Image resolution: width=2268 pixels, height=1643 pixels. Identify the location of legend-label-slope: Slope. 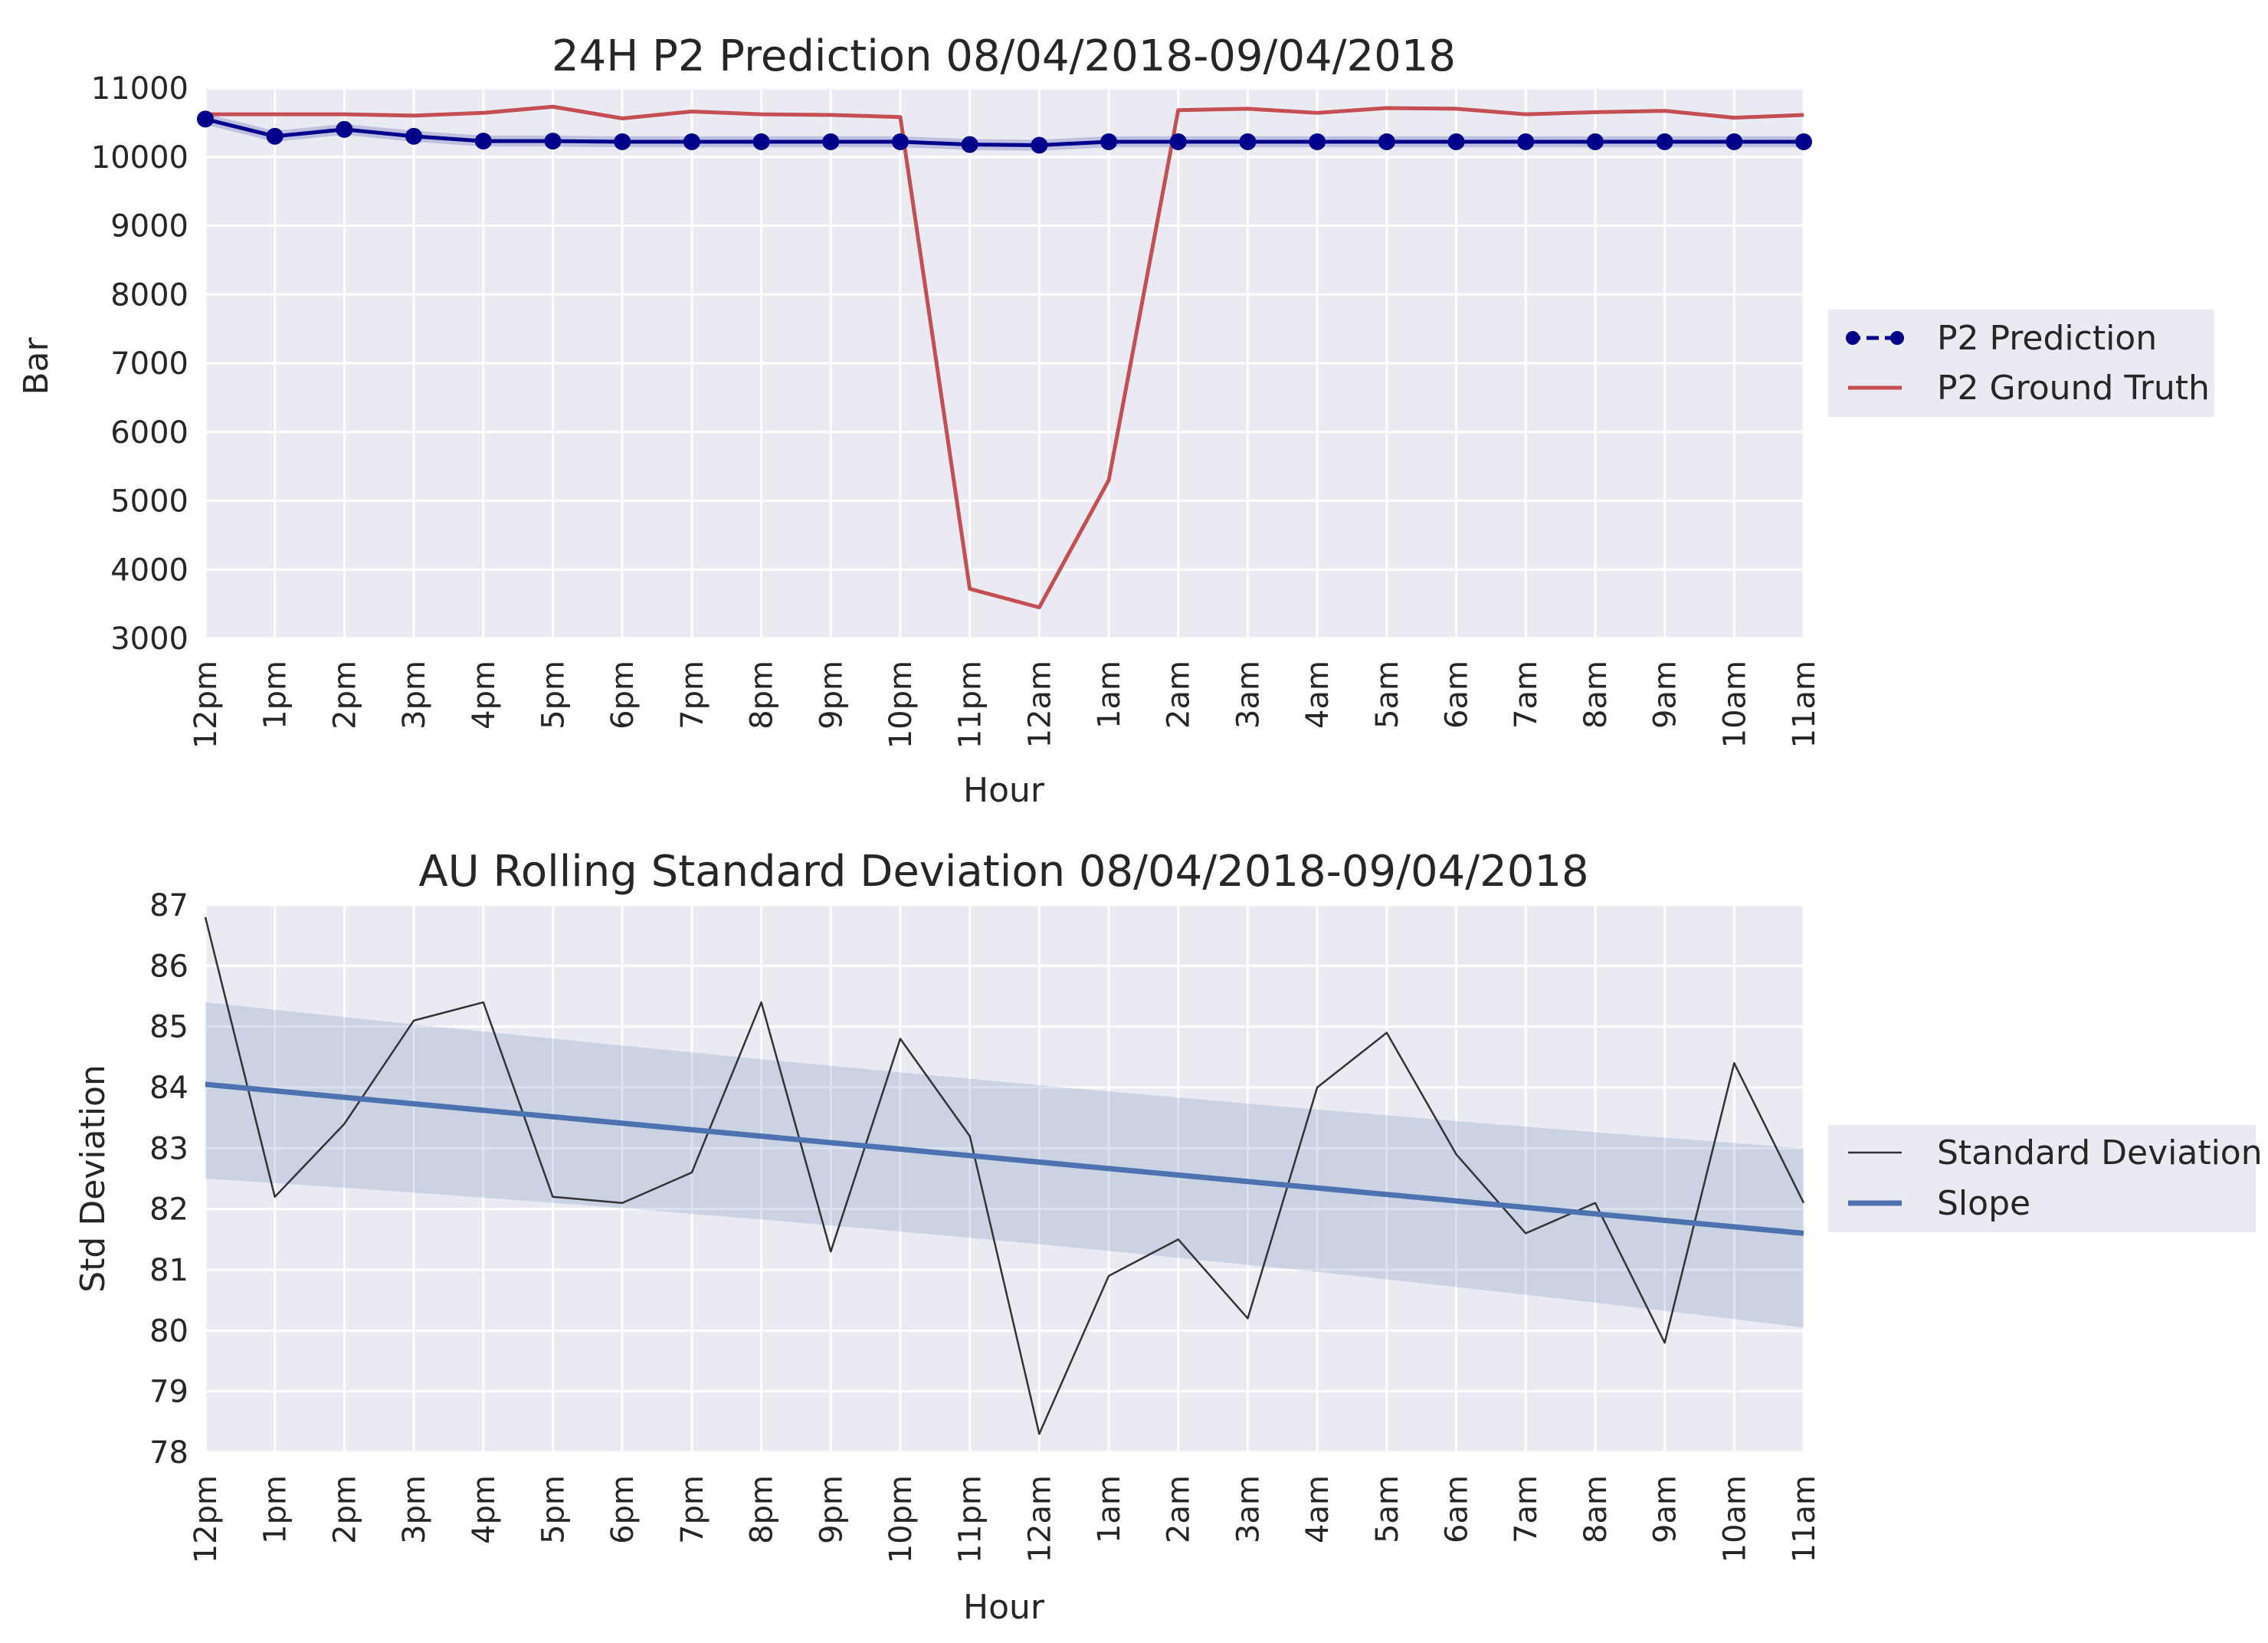
(1983, 1203).